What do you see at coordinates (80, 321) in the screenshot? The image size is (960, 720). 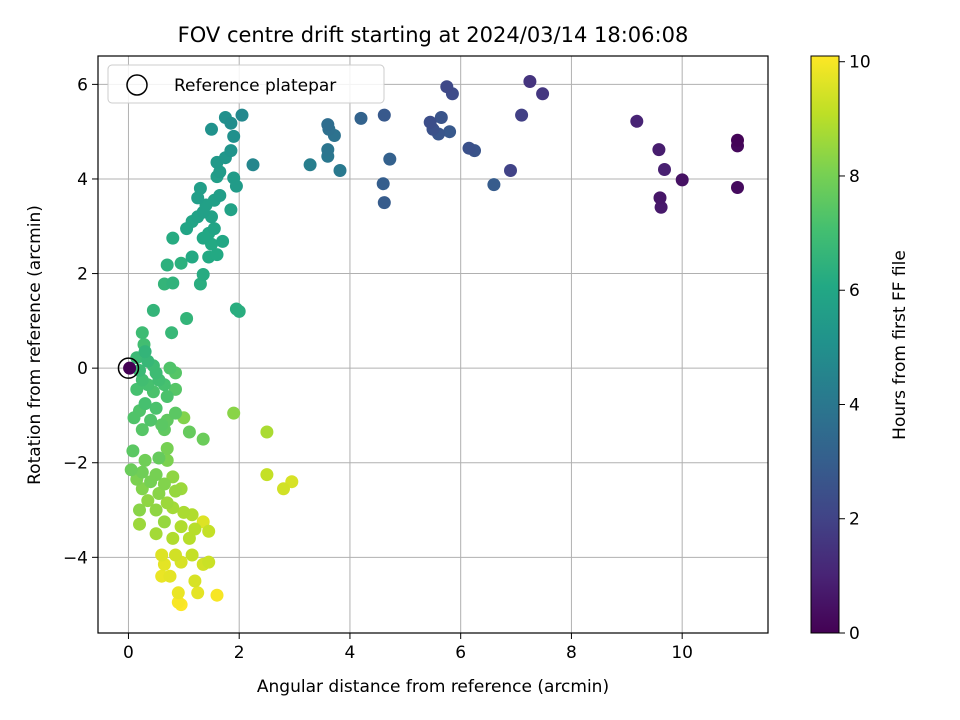 I see `y-axis-ticks: −4 −2 0 2 4 6` at bounding box center [80, 321].